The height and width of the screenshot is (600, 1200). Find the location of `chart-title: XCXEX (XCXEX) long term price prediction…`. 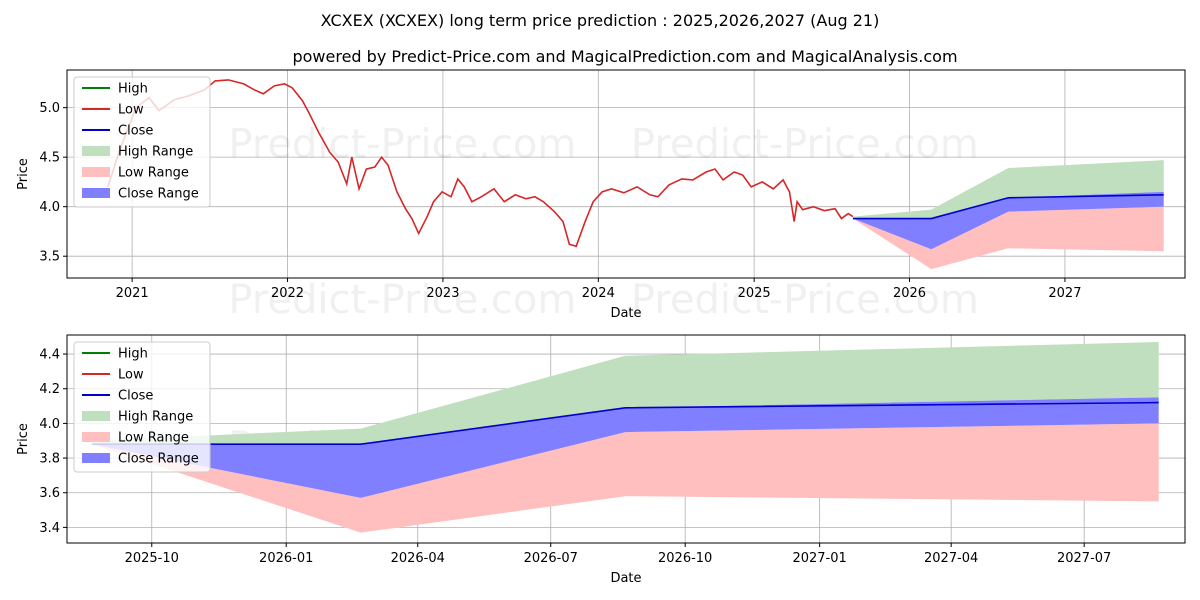

chart-title: XCXEX (XCXEX) long term price prediction… is located at coordinates (600, 20).